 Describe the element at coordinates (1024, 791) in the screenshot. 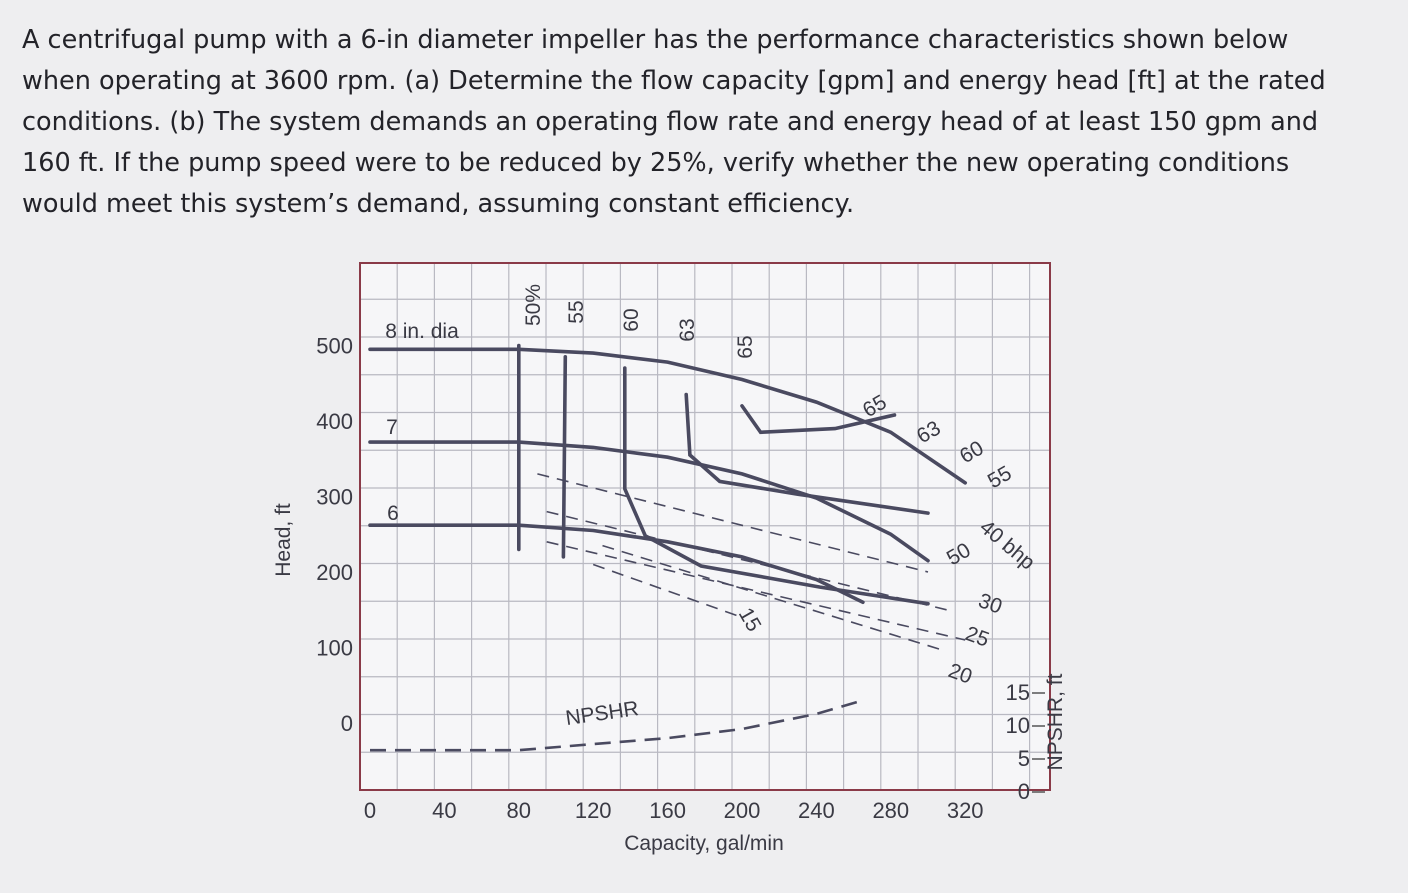

I see `y2-tick-label: 0` at that location.